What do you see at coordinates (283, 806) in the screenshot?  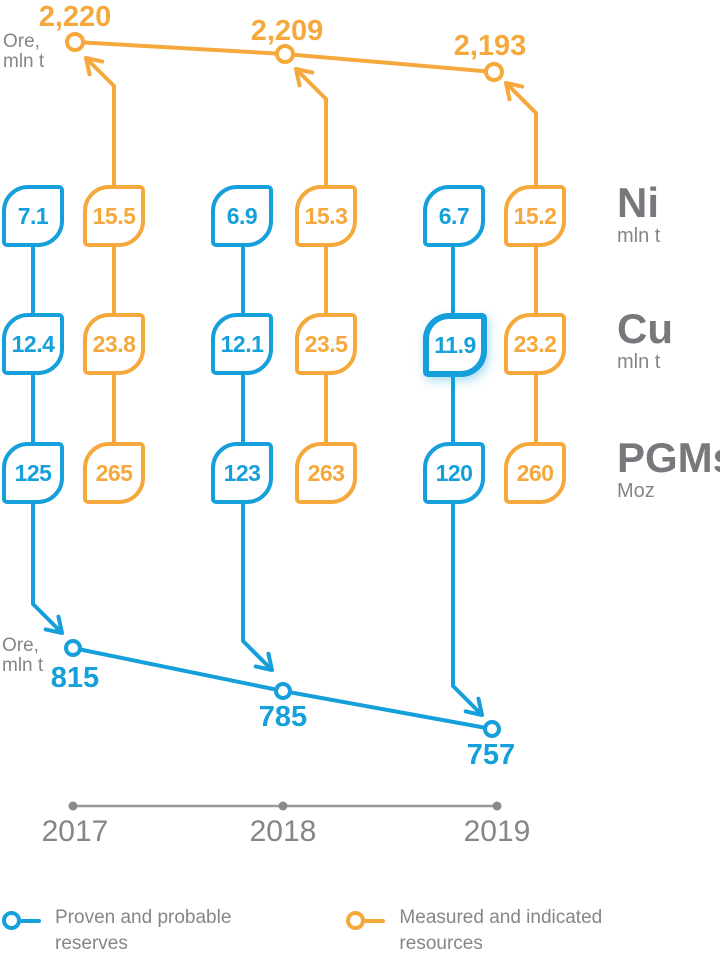 I see `year-axis-tick-2018` at bounding box center [283, 806].